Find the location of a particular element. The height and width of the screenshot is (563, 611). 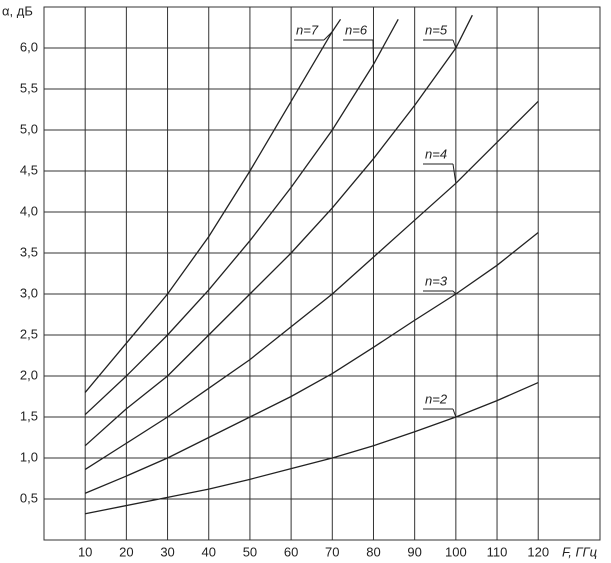

y-tick-label: 0,5 is located at coordinates (29, 497).